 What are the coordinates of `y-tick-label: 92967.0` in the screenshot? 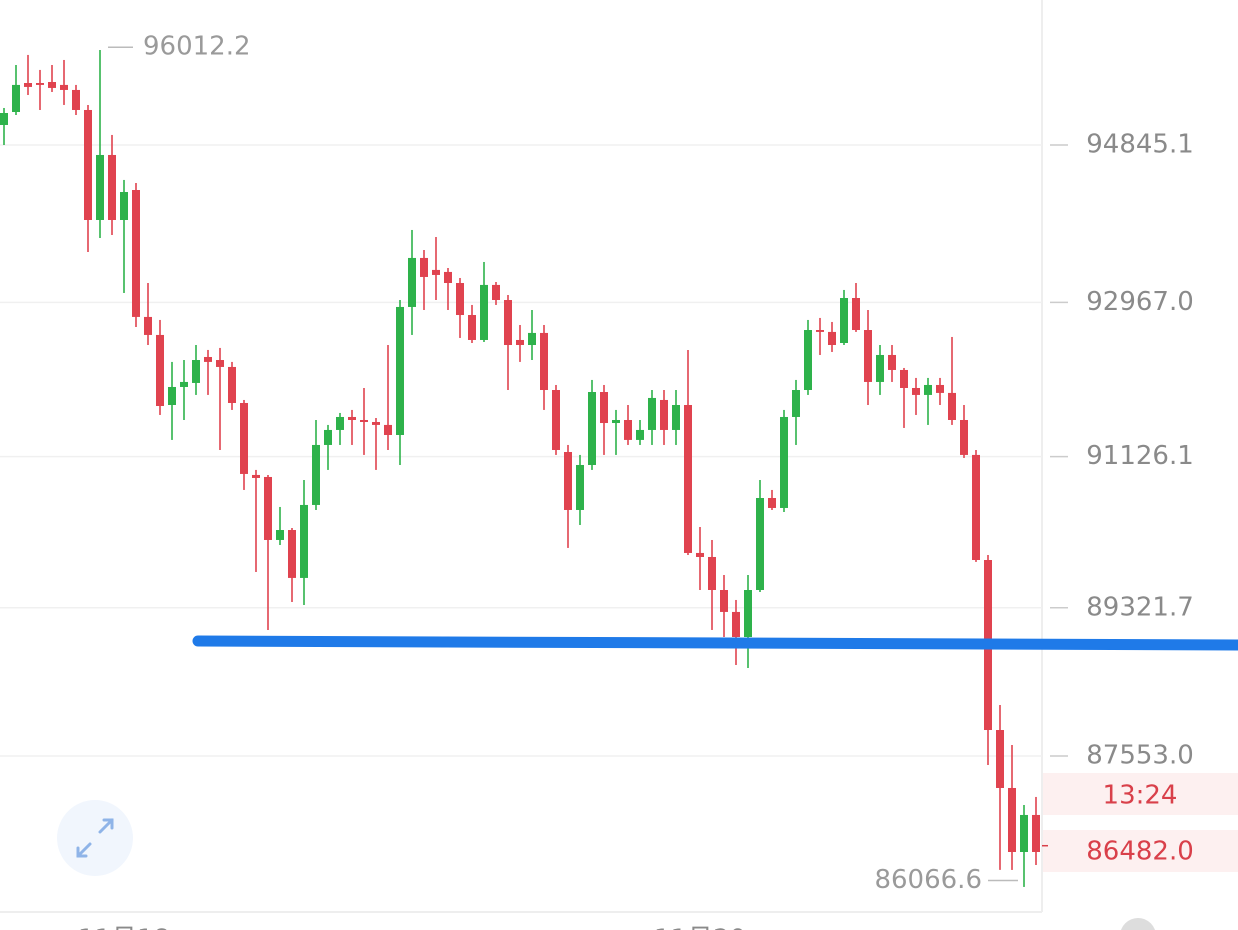 It's located at (1140, 302).